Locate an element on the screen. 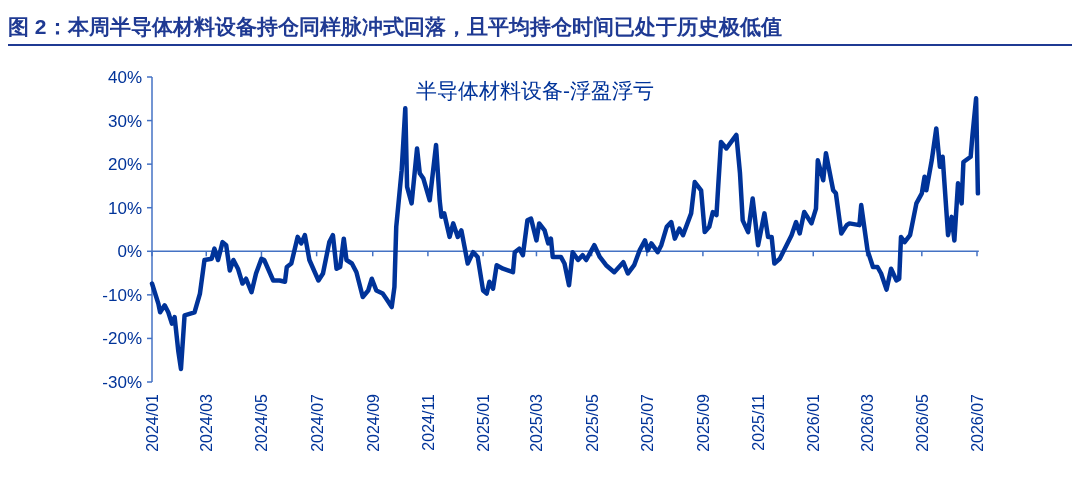 This screenshot has width=1080, height=491. legend: 半导体材料设备-浮盈浮亏 is located at coordinates (535, 90).